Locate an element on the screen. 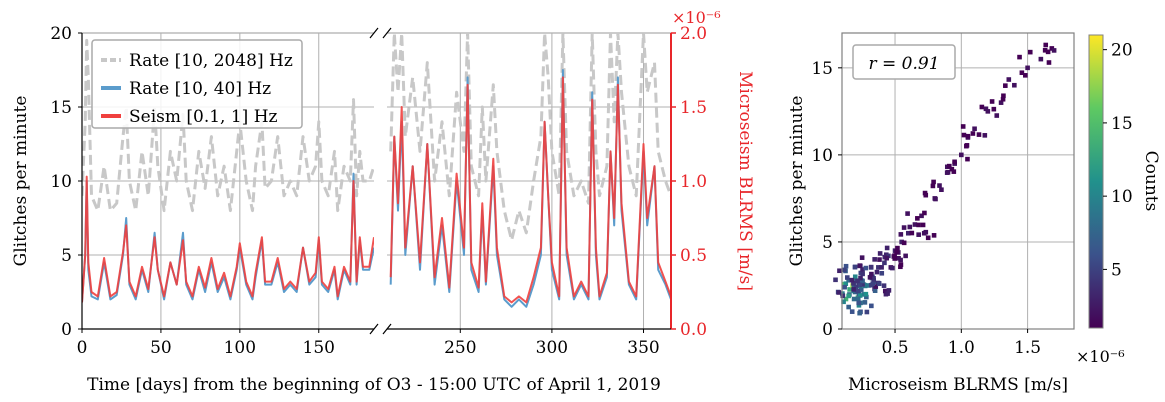 The image size is (1165, 402). ytick-left-label-4: 20 is located at coordinates (61, 34).